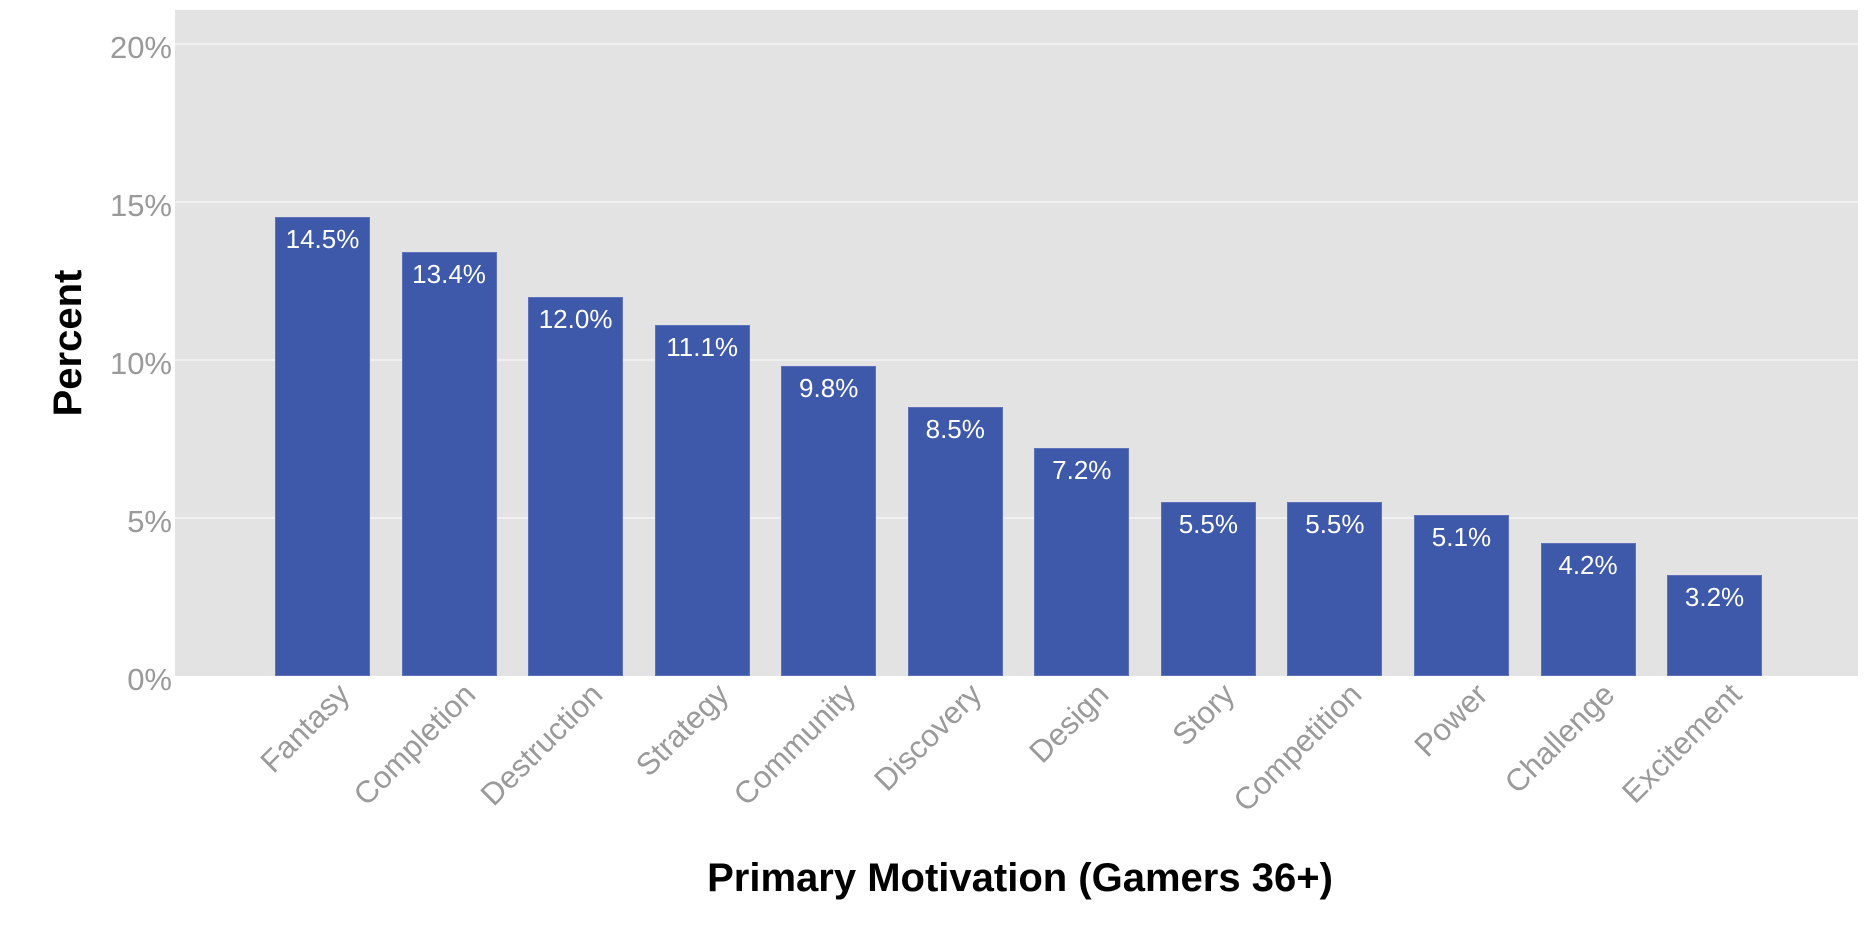 This screenshot has width=1870, height=936. Describe the element at coordinates (322, 446) in the screenshot. I see `bar-fantasy: 14.5%` at that location.